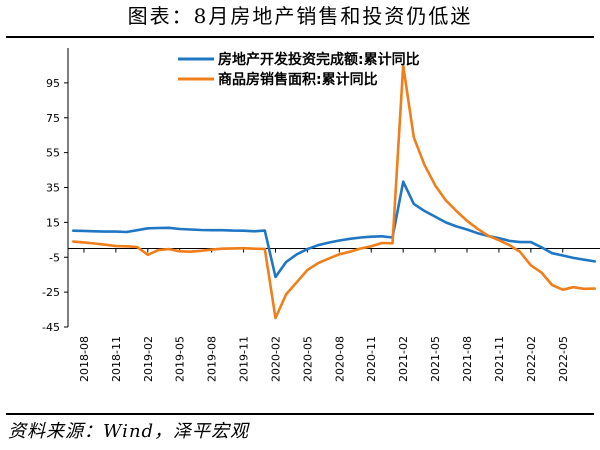  Describe the element at coordinates (54, 257) in the screenshot. I see `y-tick-label: -5` at that location.